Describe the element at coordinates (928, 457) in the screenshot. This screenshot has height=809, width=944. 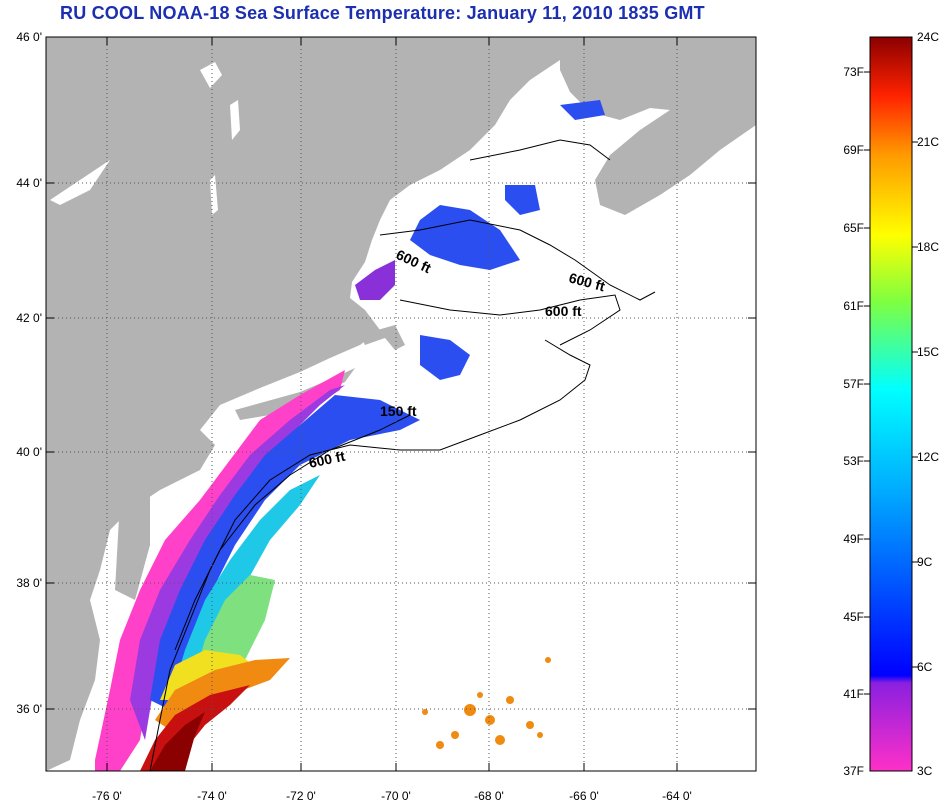
I see `colorbar-c-label: 12C` at that location.